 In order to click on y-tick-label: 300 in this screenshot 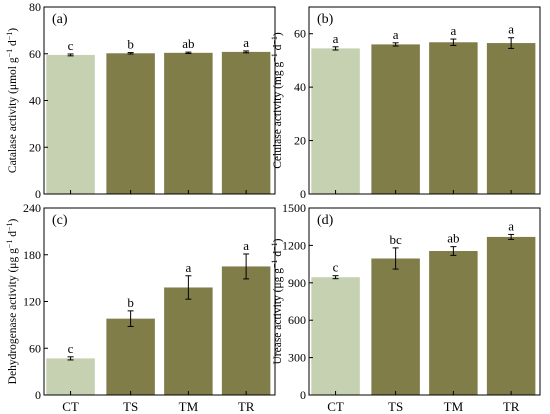, I will do `click(297, 358)`.